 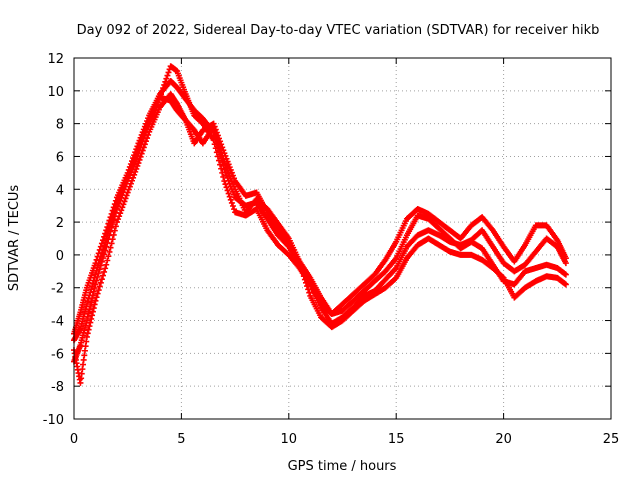 I want to click on y-tick-label: -4, so click(x=57, y=322).